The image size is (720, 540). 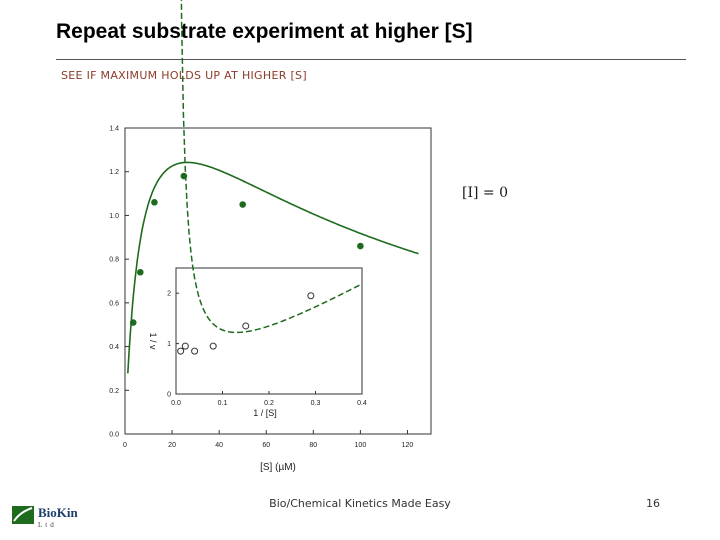 What do you see at coordinates (169, 294) in the screenshot?
I see `inset-y-tick-label: 2` at bounding box center [169, 294].